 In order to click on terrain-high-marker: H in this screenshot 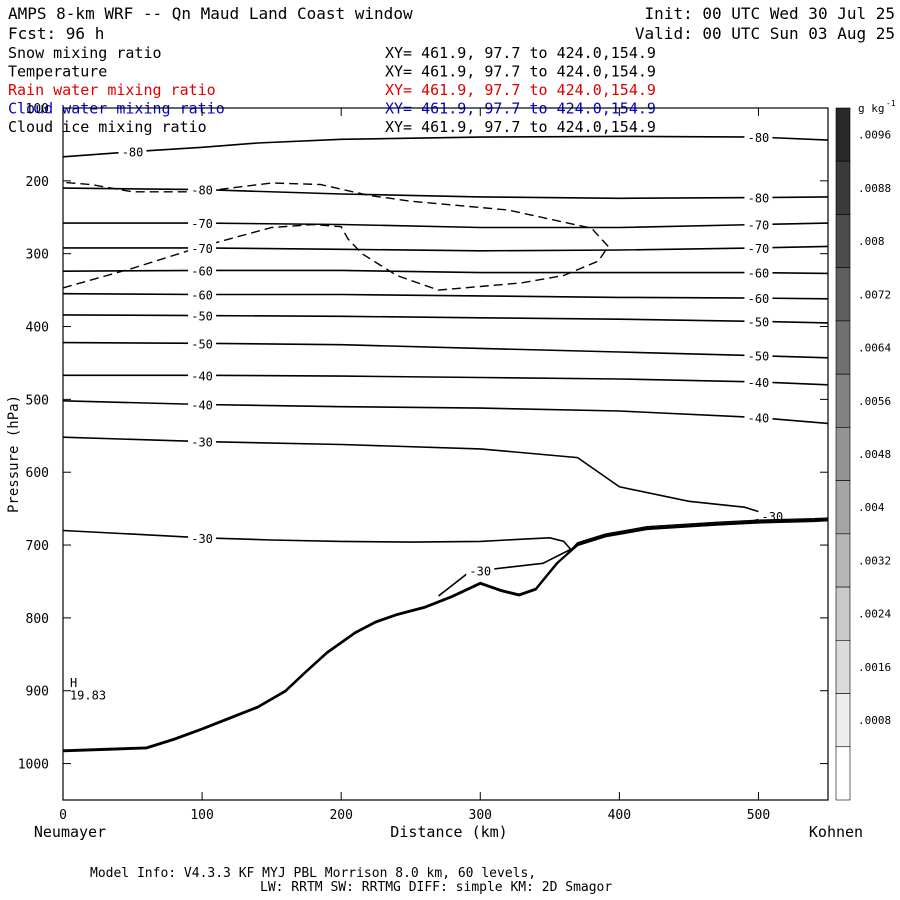, I will do `click(73, 683)`.